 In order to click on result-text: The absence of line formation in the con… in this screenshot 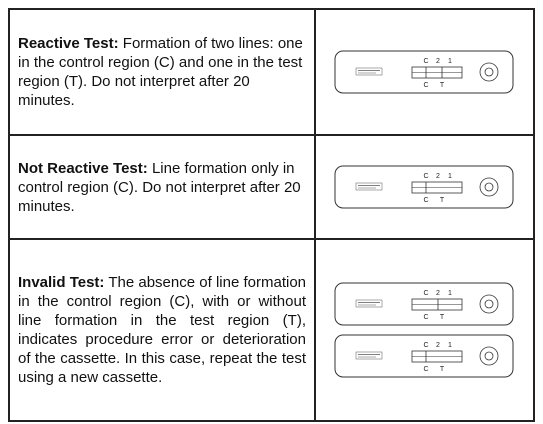, I will do `click(162, 330)`.